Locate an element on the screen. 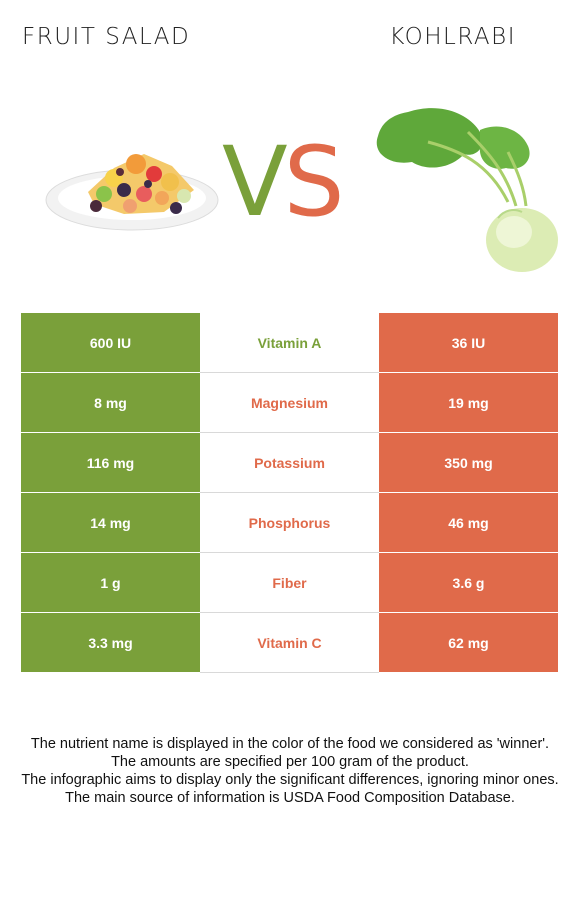 This screenshot has width=580, height=904. table-row: 116 mg Potassium 350 mg is located at coordinates (289, 463).